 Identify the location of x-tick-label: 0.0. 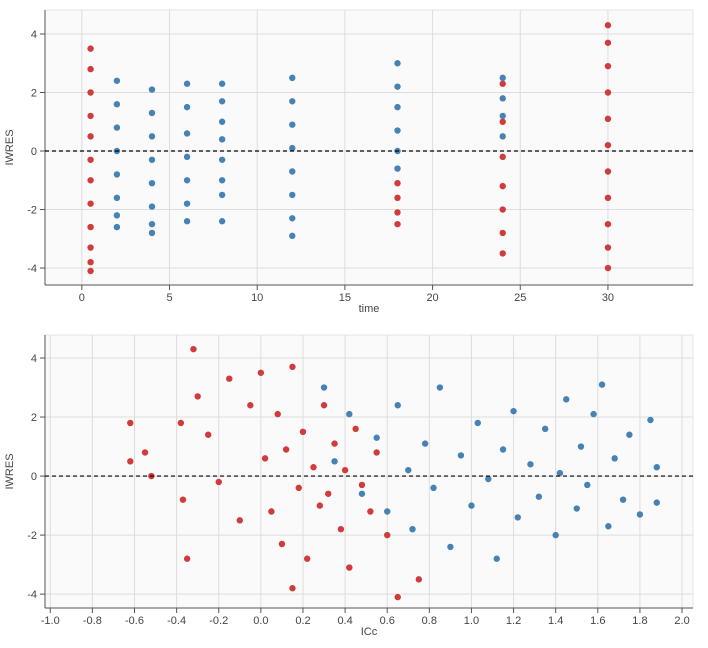
(260, 621).